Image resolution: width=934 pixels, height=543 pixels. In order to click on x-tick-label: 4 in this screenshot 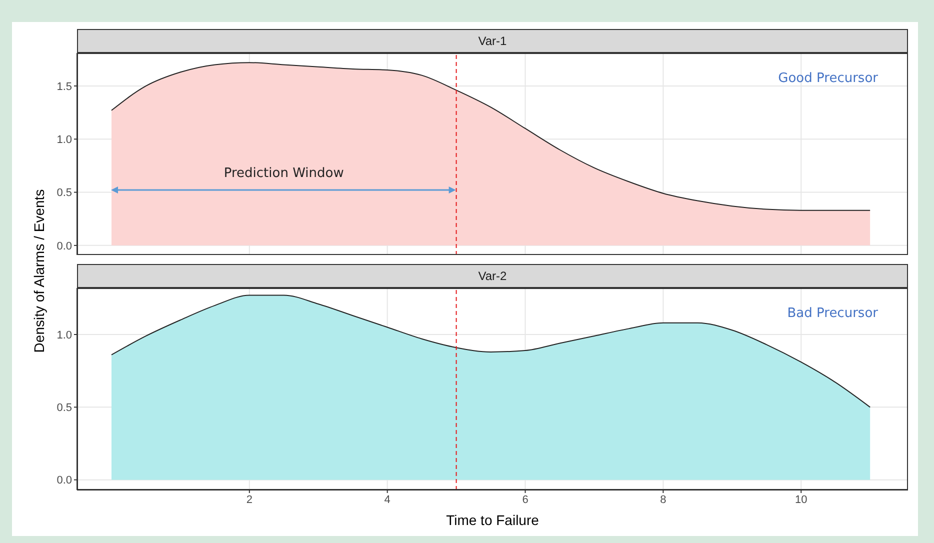, I will do `click(387, 500)`.